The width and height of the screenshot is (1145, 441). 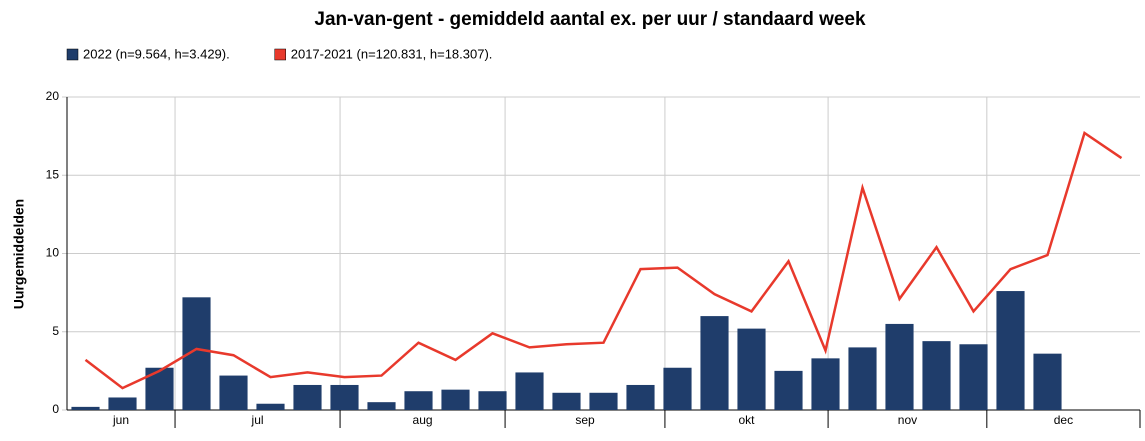 What do you see at coordinates (746, 420) in the screenshot?
I see `x-group-label: okt` at bounding box center [746, 420].